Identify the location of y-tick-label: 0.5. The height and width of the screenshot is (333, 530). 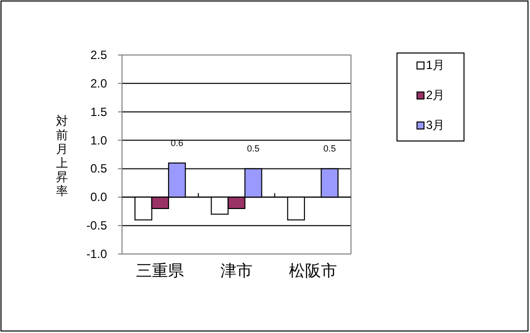
(99, 169).